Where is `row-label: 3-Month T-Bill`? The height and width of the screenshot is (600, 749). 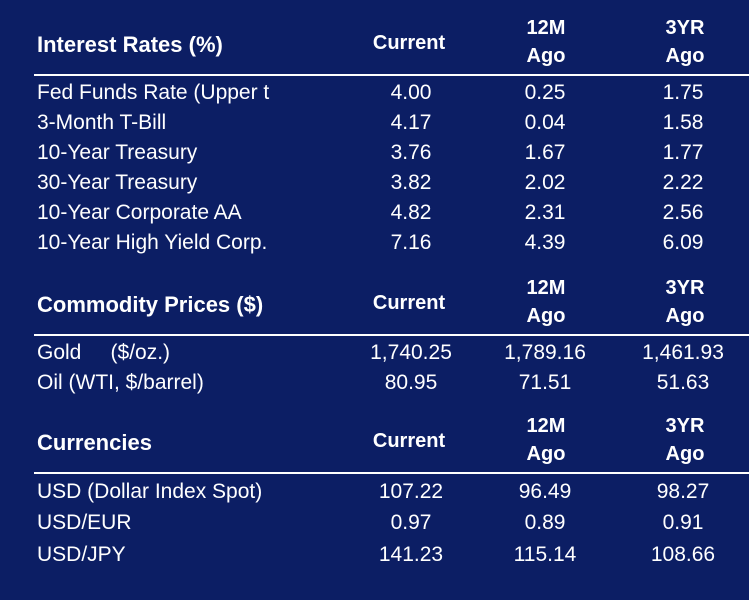 row-label: 3-Month T-Bill is located at coordinates (102, 122).